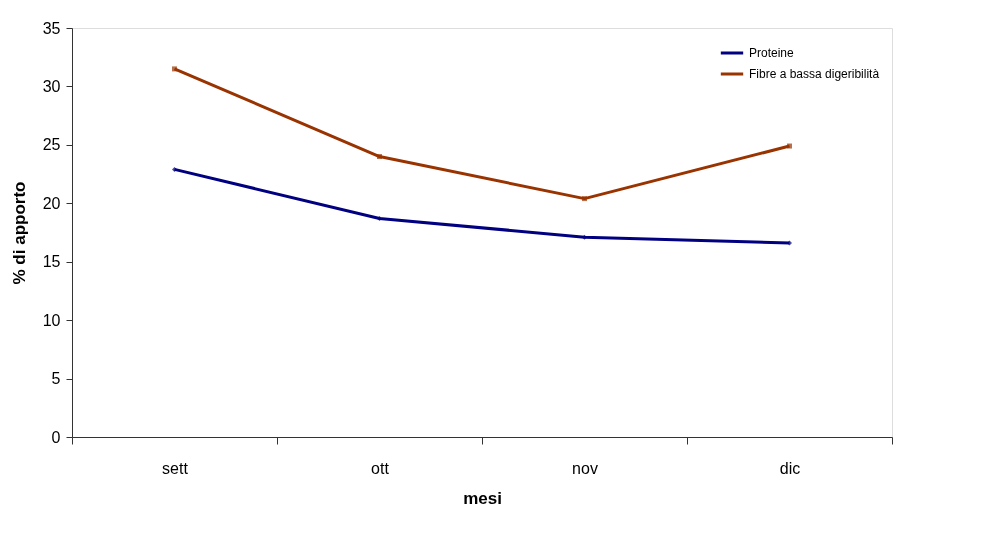 This screenshot has width=1005, height=560. What do you see at coordinates (772, 53) in the screenshot?
I see `legend-label: Proteine` at bounding box center [772, 53].